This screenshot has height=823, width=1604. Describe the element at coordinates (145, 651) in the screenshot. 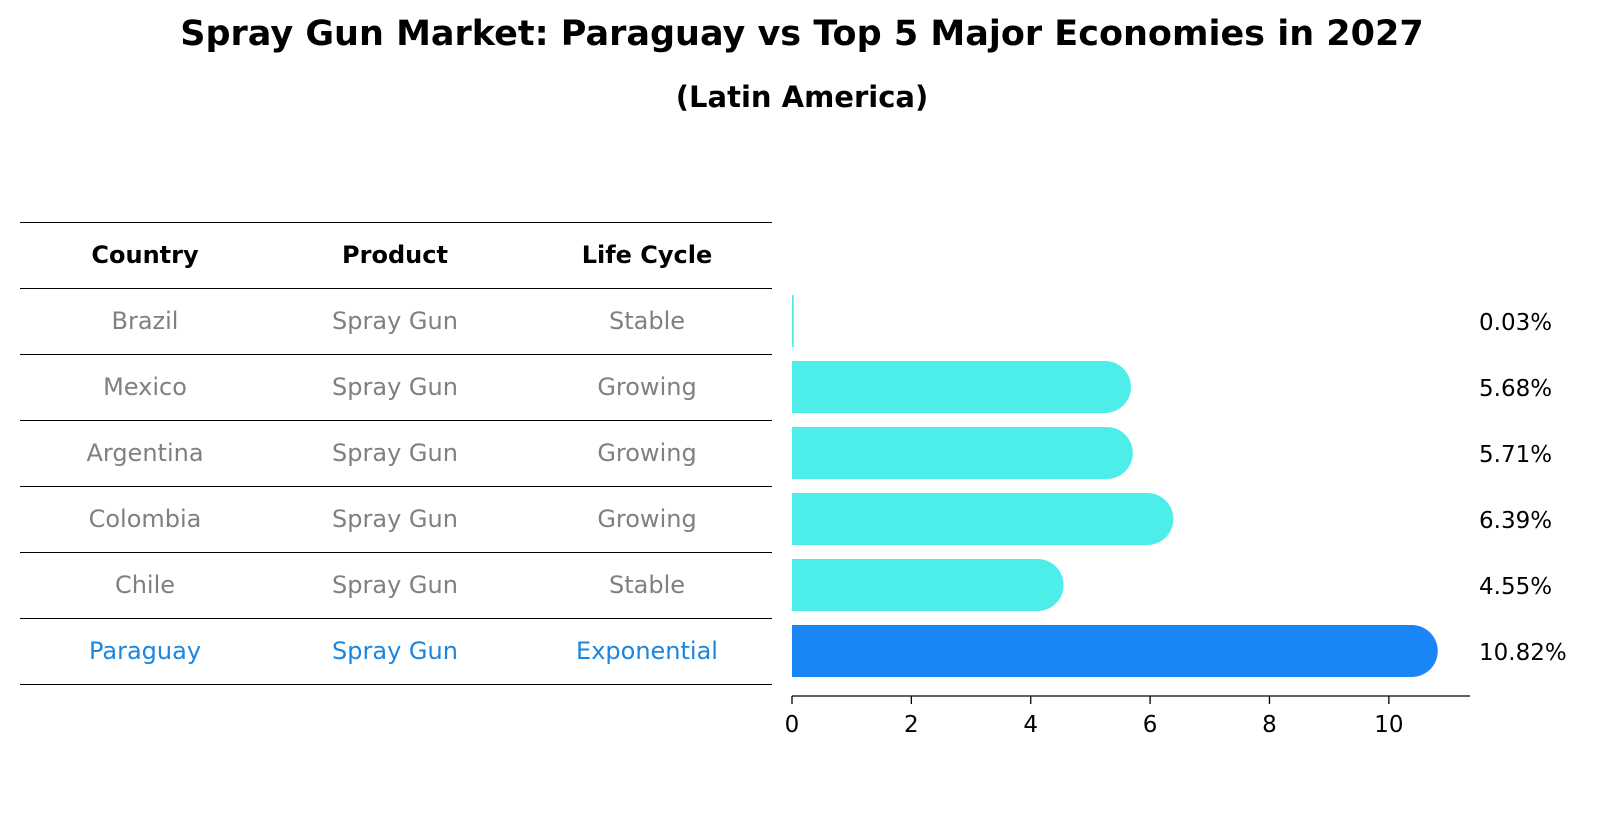

I see `cell-country: Paraguay` at that location.